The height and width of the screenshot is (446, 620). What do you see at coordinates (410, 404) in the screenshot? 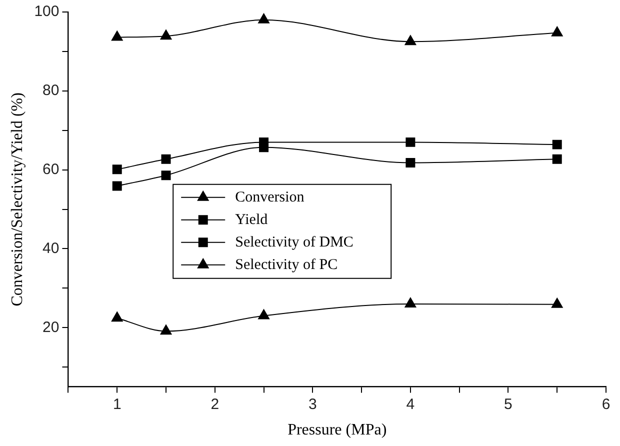
I see `x-tick-label: 4` at bounding box center [410, 404].